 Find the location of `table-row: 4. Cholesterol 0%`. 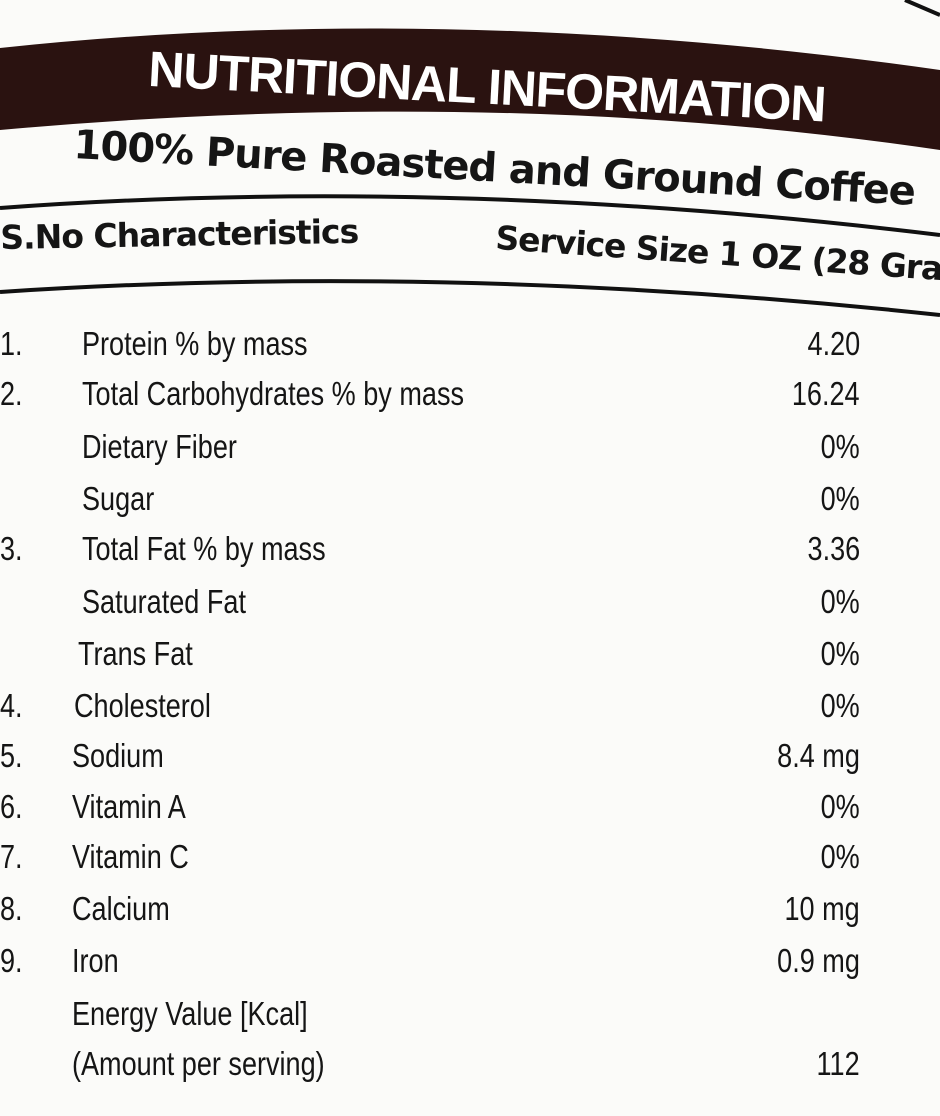

table-row: 4. Cholesterol 0% is located at coordinates (470, 712).